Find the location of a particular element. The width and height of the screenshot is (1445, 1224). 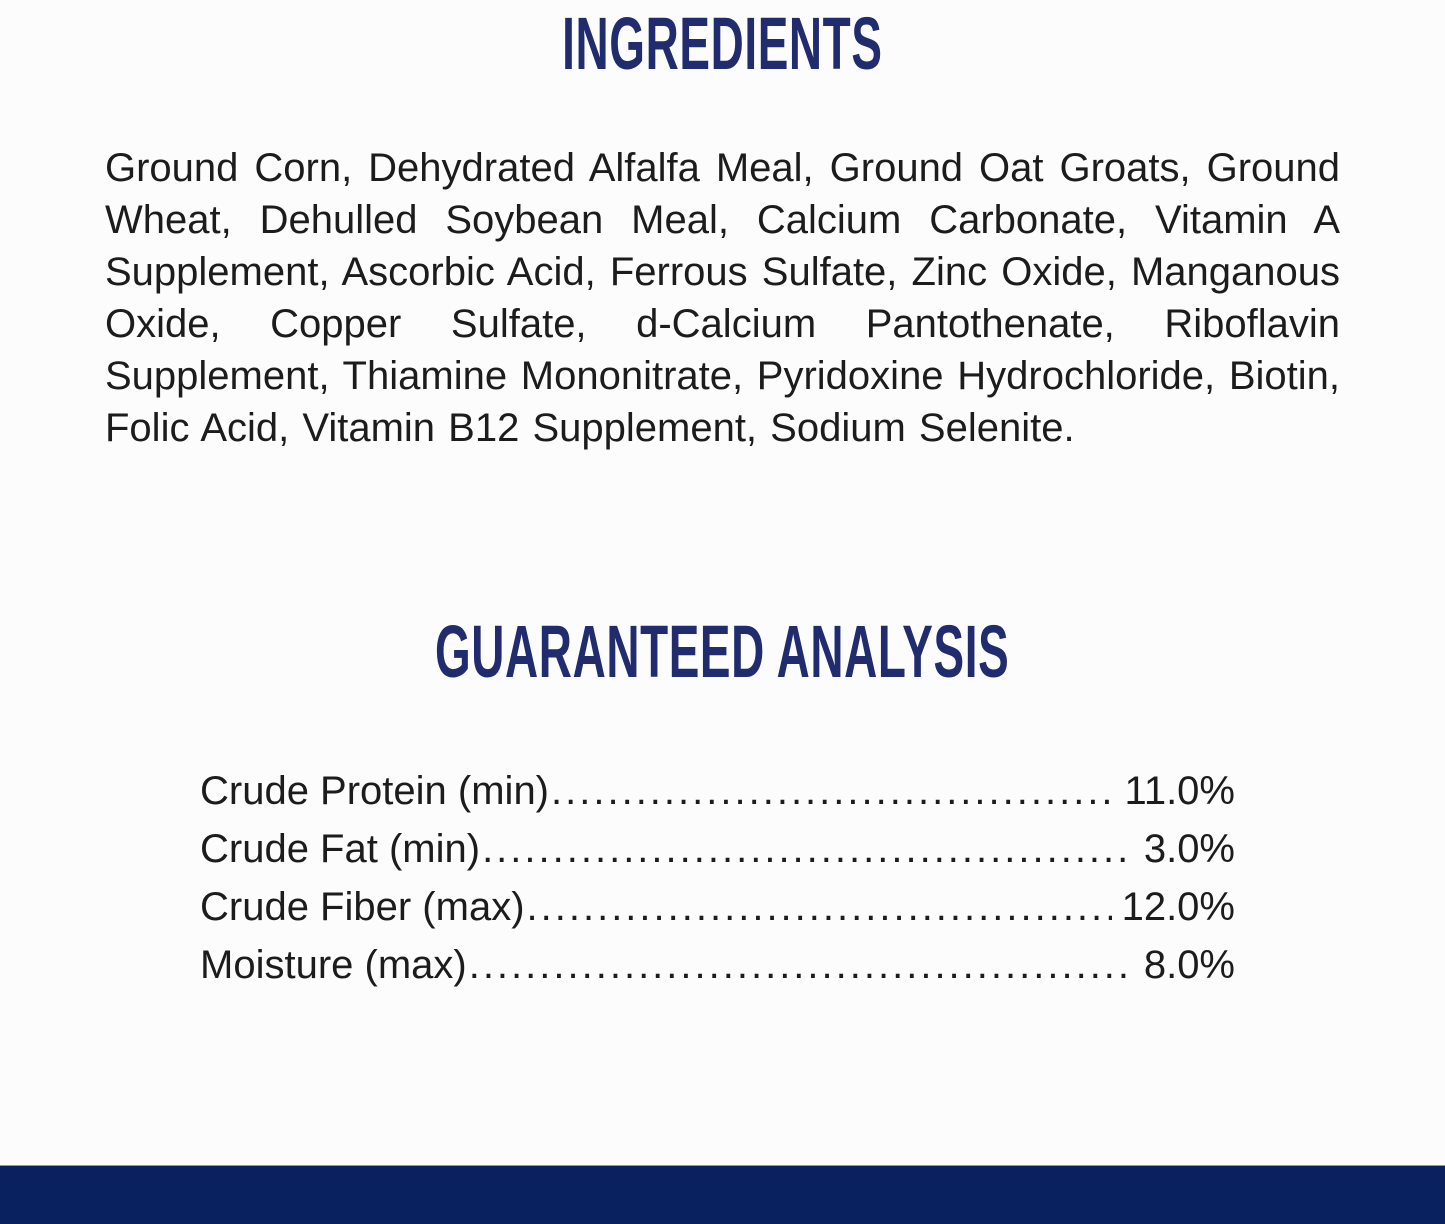

analysis-row-crude-fat: Crude Fat (min) 3.0% is located at coordinates (717, 849).